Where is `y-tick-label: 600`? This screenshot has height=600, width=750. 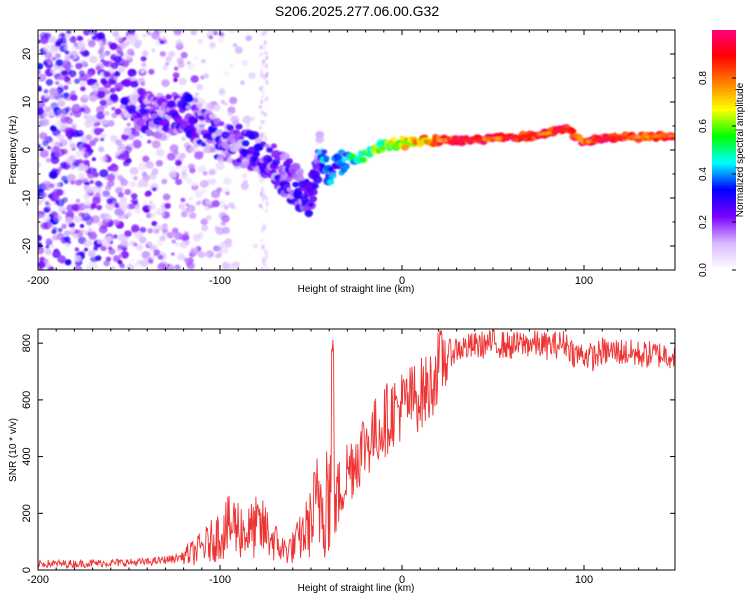
y-tick-label: 600 is located at coordinates (27, 400).